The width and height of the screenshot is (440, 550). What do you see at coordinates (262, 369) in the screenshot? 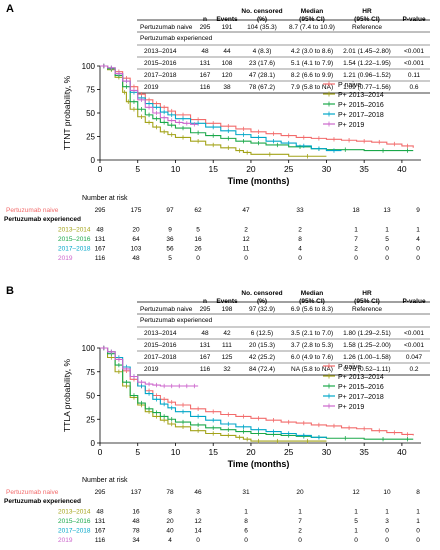
I see `table-row-censored: 84 (72.4)` at bounding box center [262, 369].